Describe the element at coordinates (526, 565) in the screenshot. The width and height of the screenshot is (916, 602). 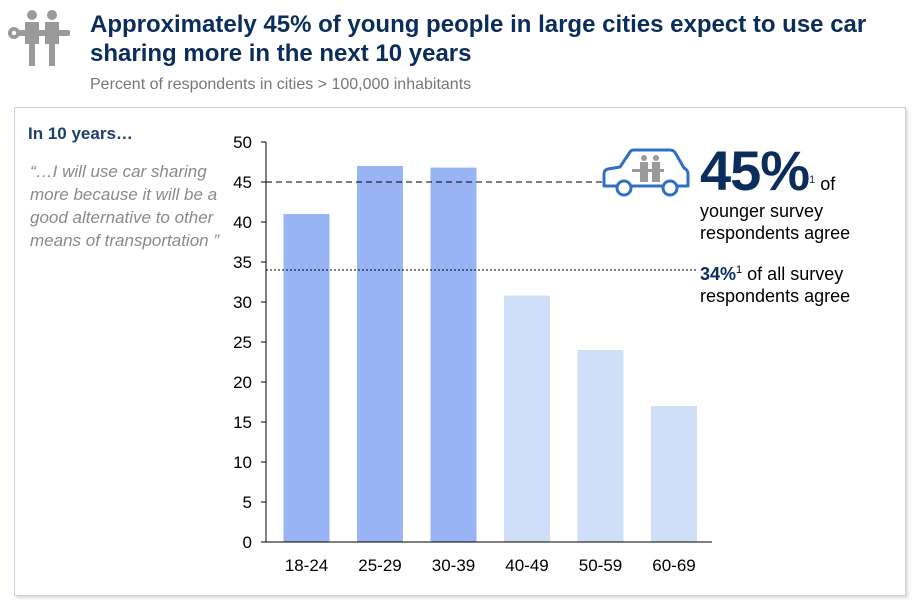
I see `x-tick-label: 40-49` at that location.